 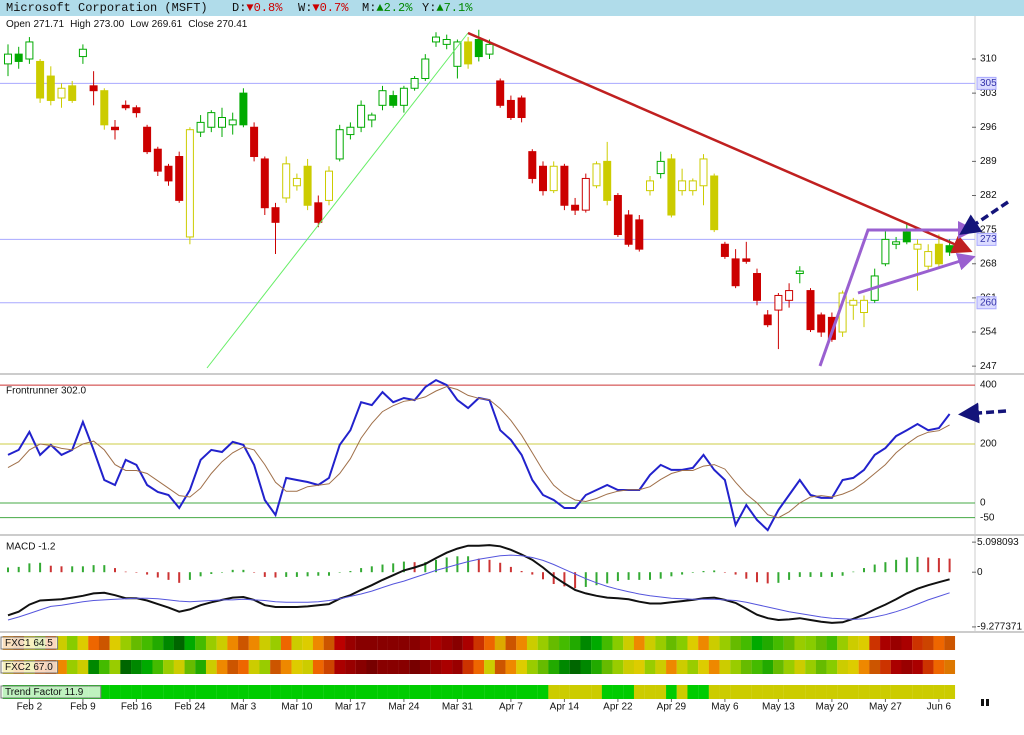 What do you see at coordinates (565, 707) in the screenshot?
I see `x-tick-label: Apr 14` at bounding box center [565, 707].